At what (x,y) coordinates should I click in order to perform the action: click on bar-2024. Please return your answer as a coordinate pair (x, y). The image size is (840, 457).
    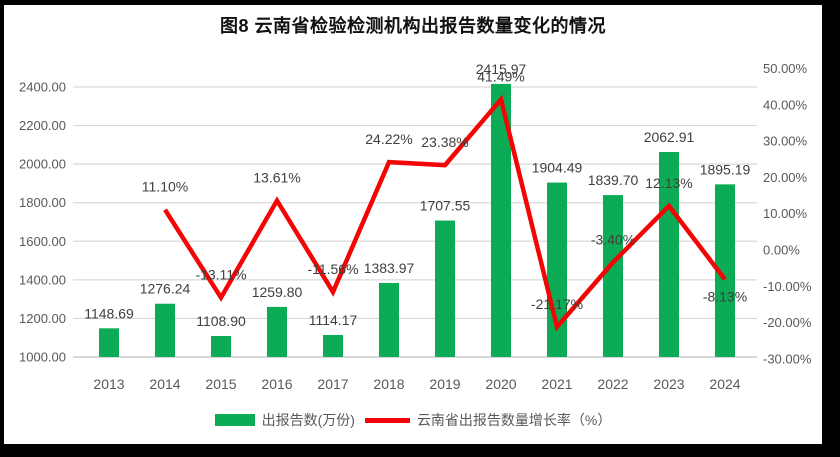
    Looking at the image, I should click on (725, 270).